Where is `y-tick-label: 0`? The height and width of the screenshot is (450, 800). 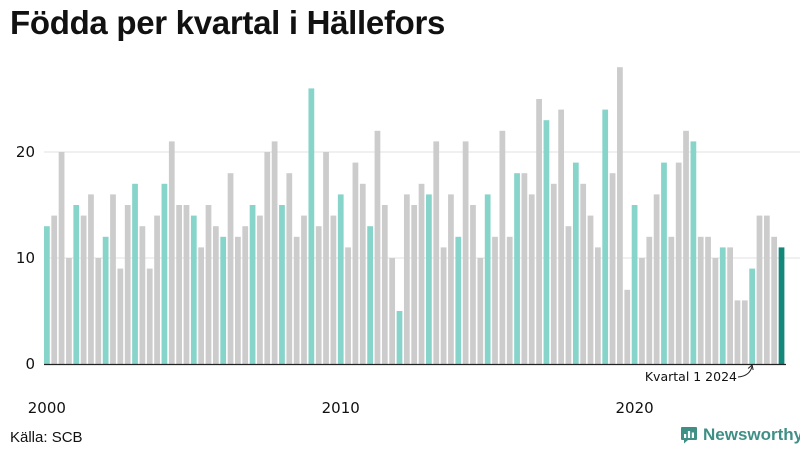 y-tick-label: 0 is located at coordinates (30, 364).